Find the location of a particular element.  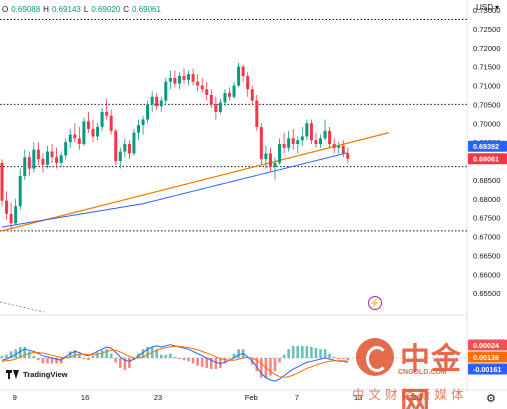

tradingview-logo: TradingView is located at coordinates (37, 374).